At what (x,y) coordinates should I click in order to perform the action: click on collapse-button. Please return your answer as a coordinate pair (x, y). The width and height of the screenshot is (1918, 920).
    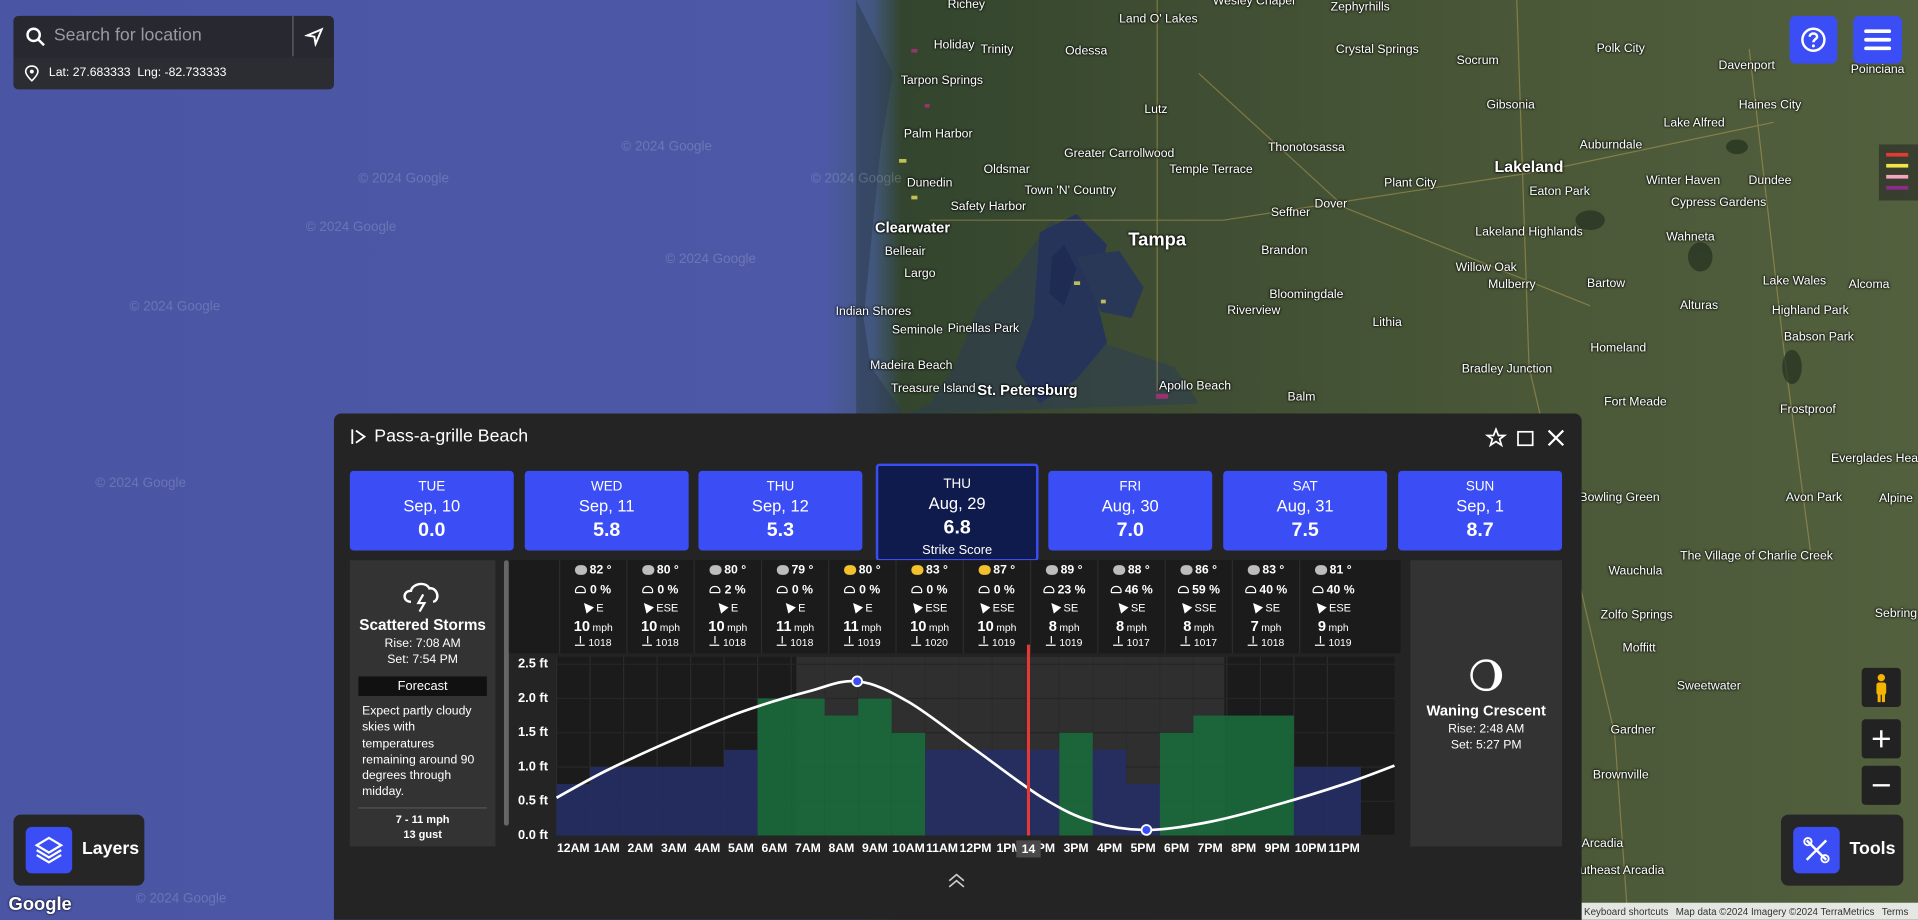
    Looking at the image, I should click on (957, 880).